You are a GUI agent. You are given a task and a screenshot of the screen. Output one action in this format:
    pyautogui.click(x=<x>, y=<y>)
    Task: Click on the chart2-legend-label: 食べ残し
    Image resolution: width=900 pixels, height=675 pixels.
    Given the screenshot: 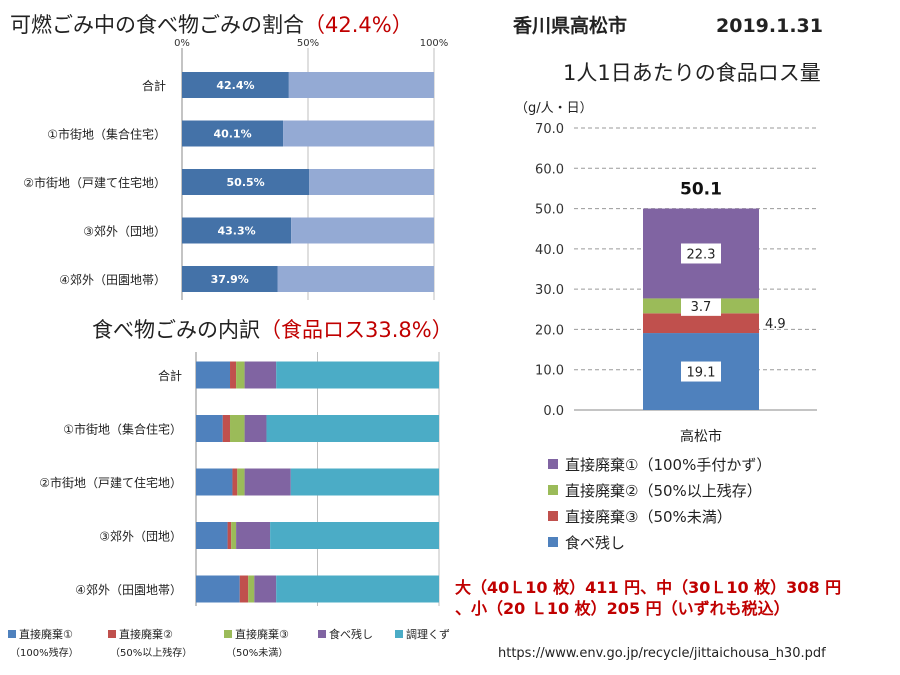 What is the action you would take?
    pyautogui.click(x=351, y=634)
    